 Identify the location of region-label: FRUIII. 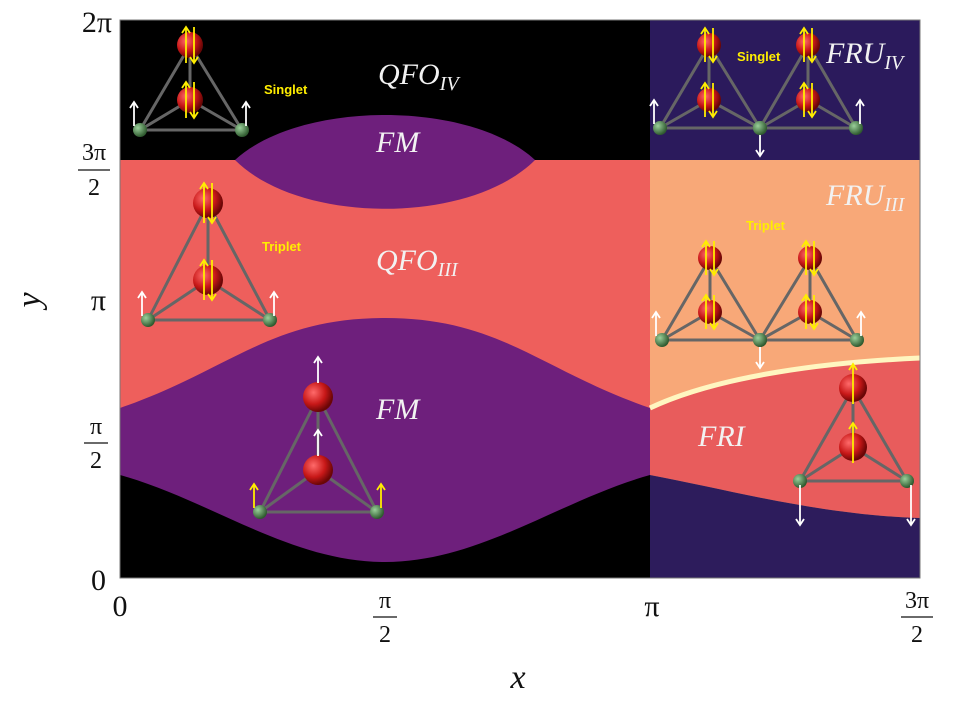
(865, 197).